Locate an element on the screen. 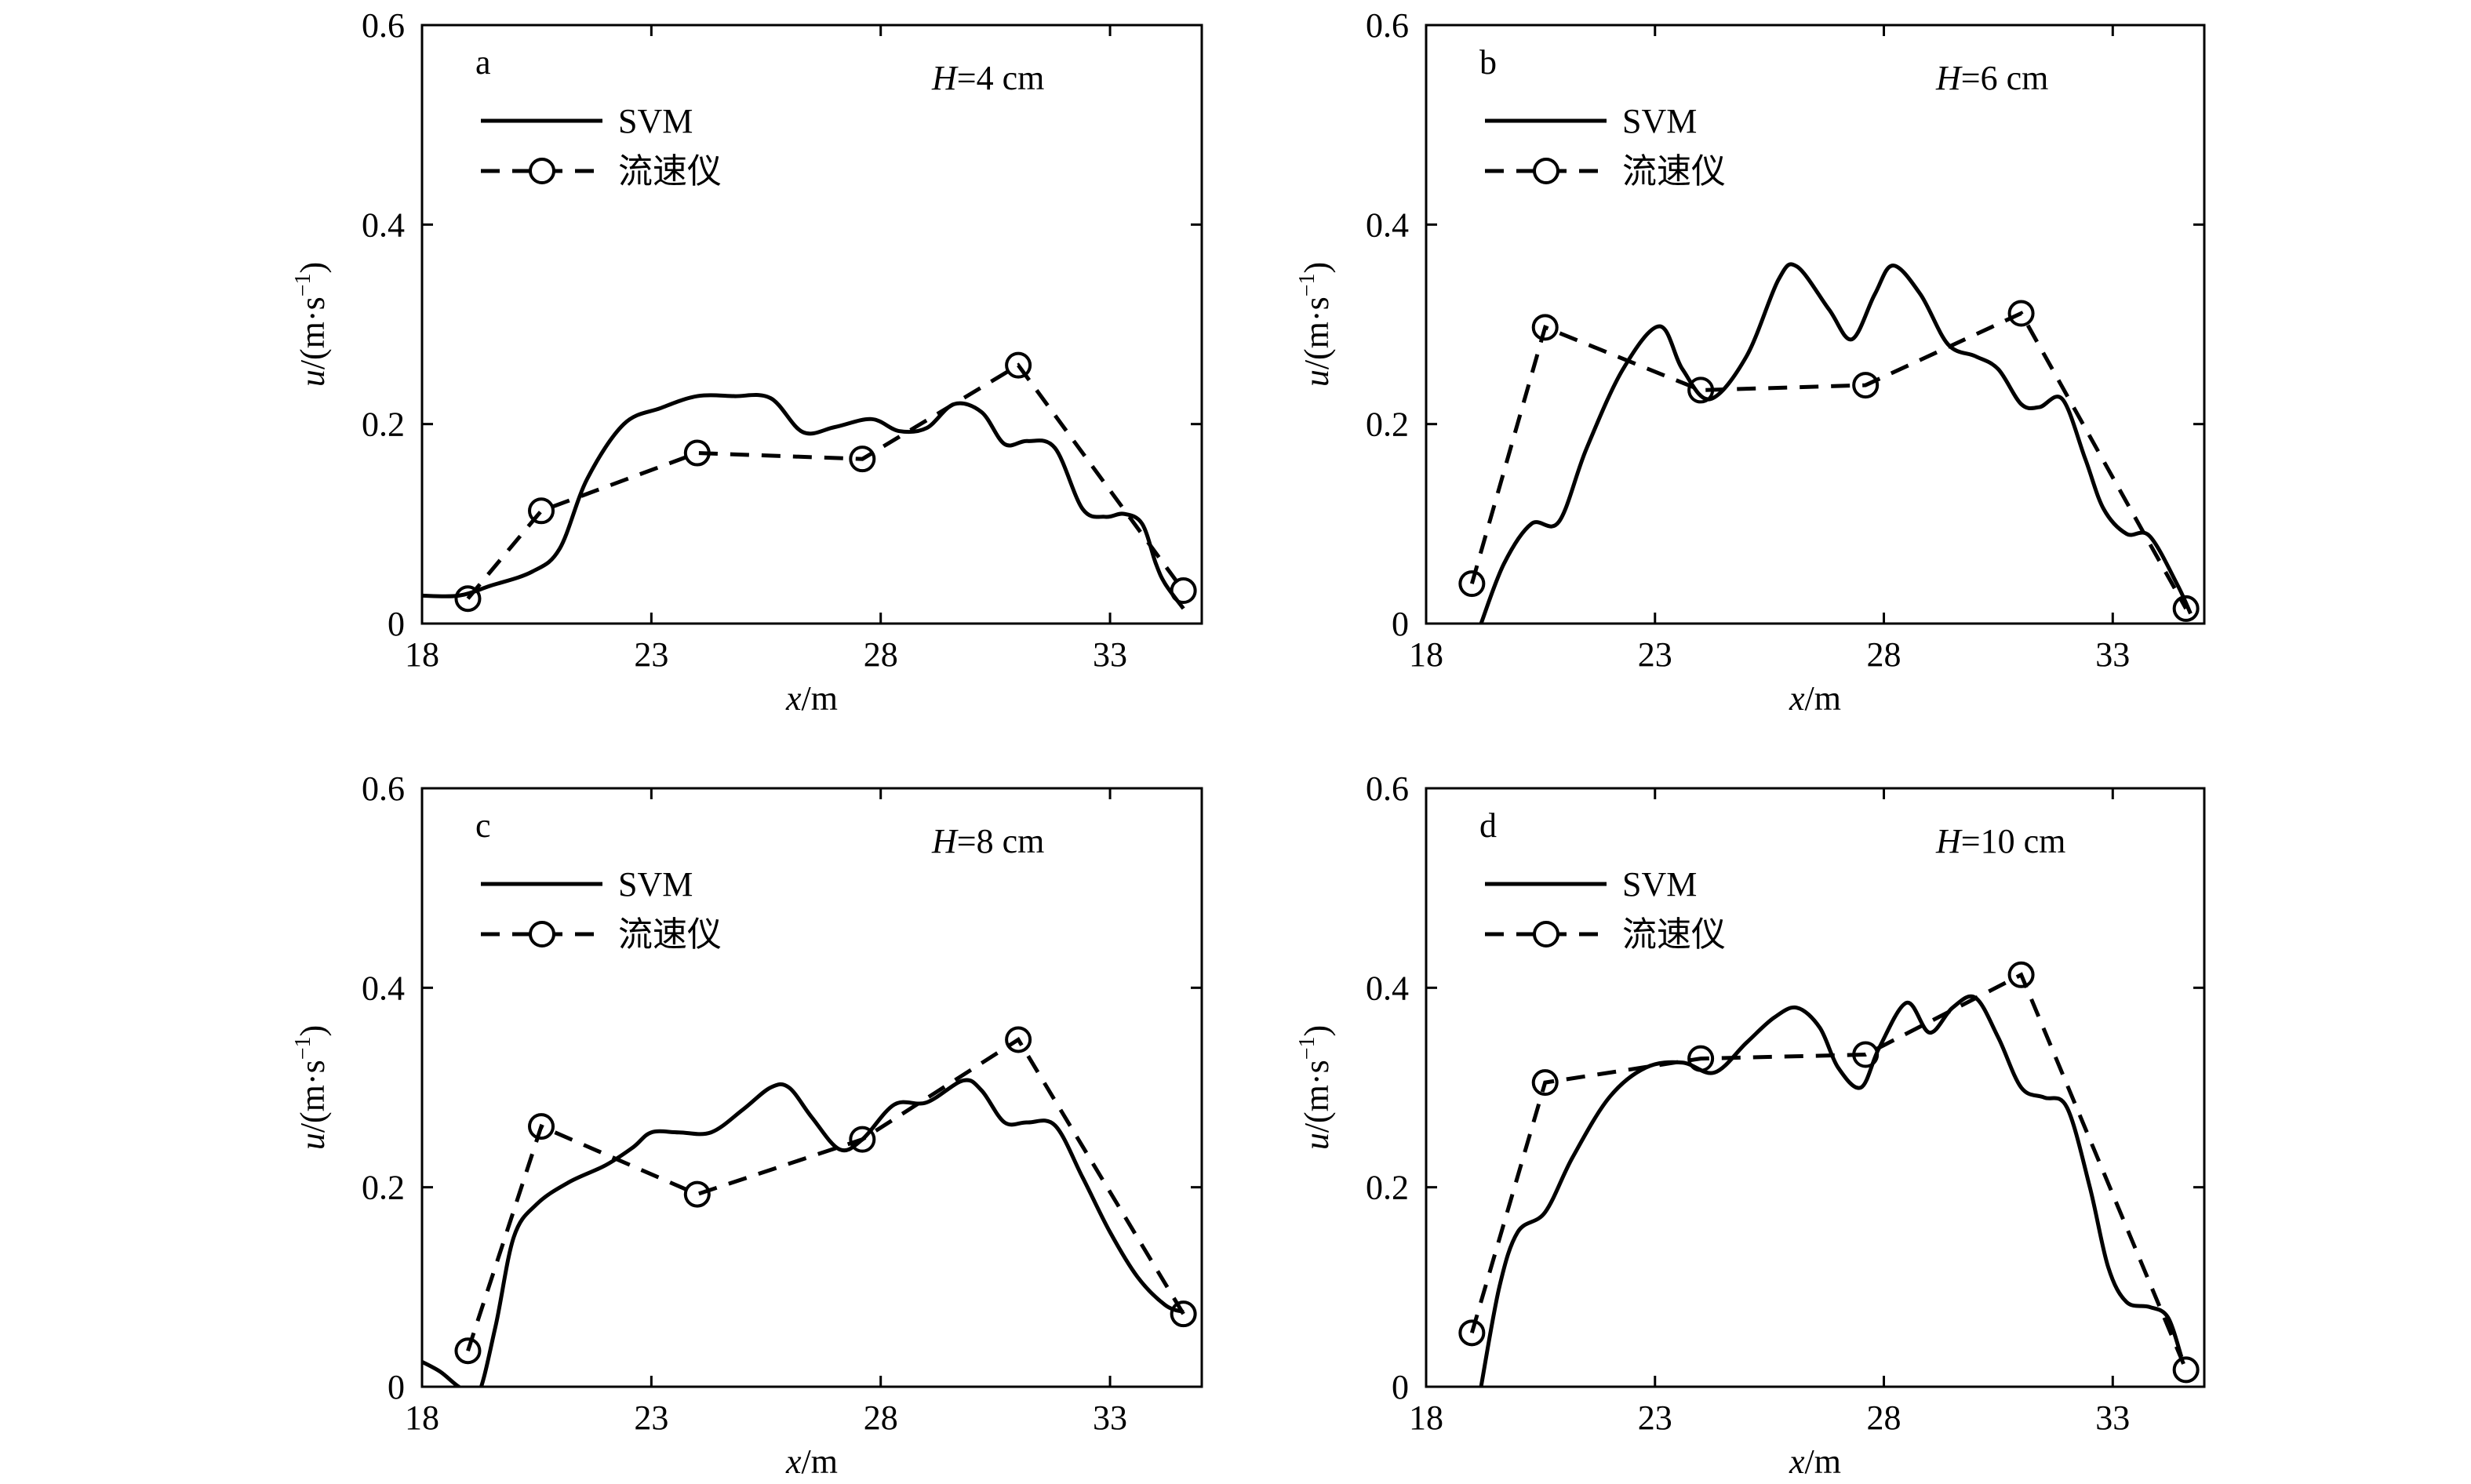 The height and width of the screenshot is (1484, 2471). panel-label: a is located at coordinates (483, 62).